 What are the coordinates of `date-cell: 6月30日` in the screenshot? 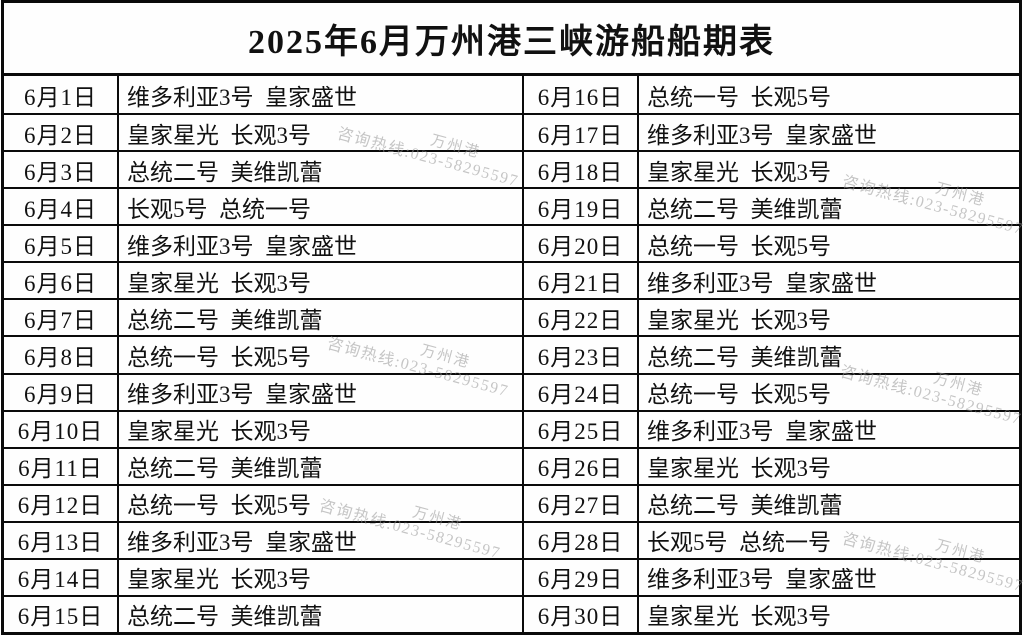 It's located at (579, 613).